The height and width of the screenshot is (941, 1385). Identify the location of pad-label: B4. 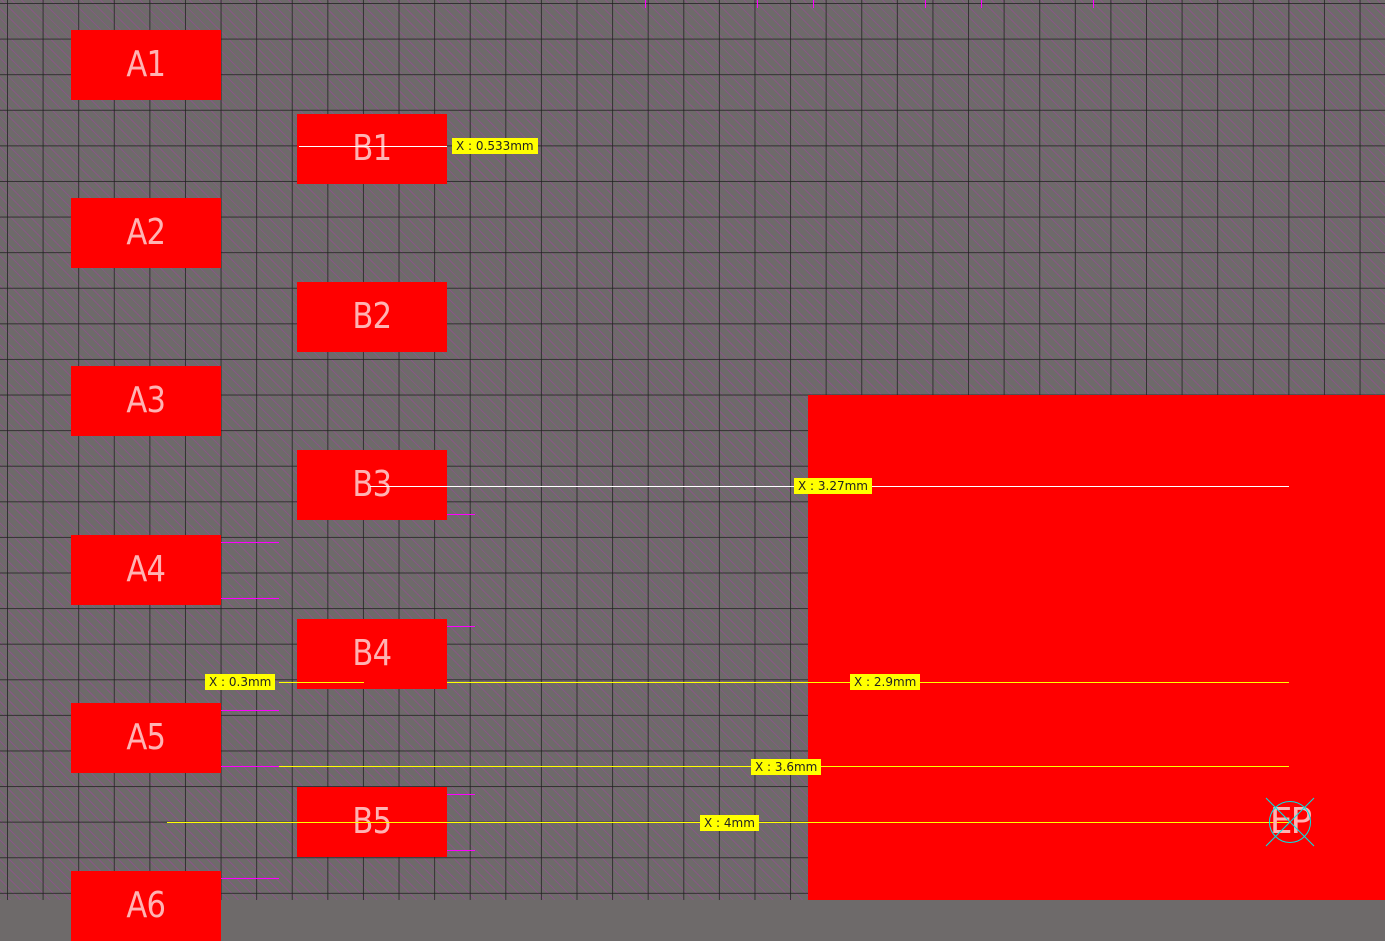
(372, 653).